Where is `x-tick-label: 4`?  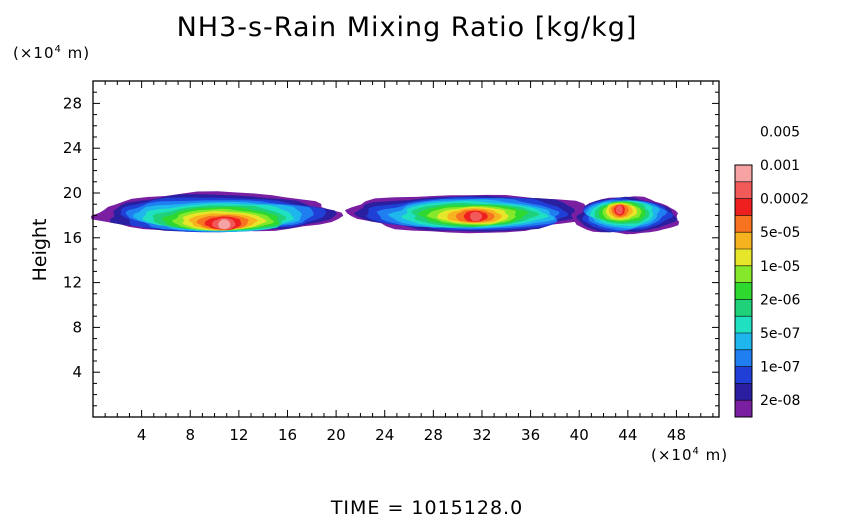
x-tick-label: 4 is located at coordinates (142, 435).